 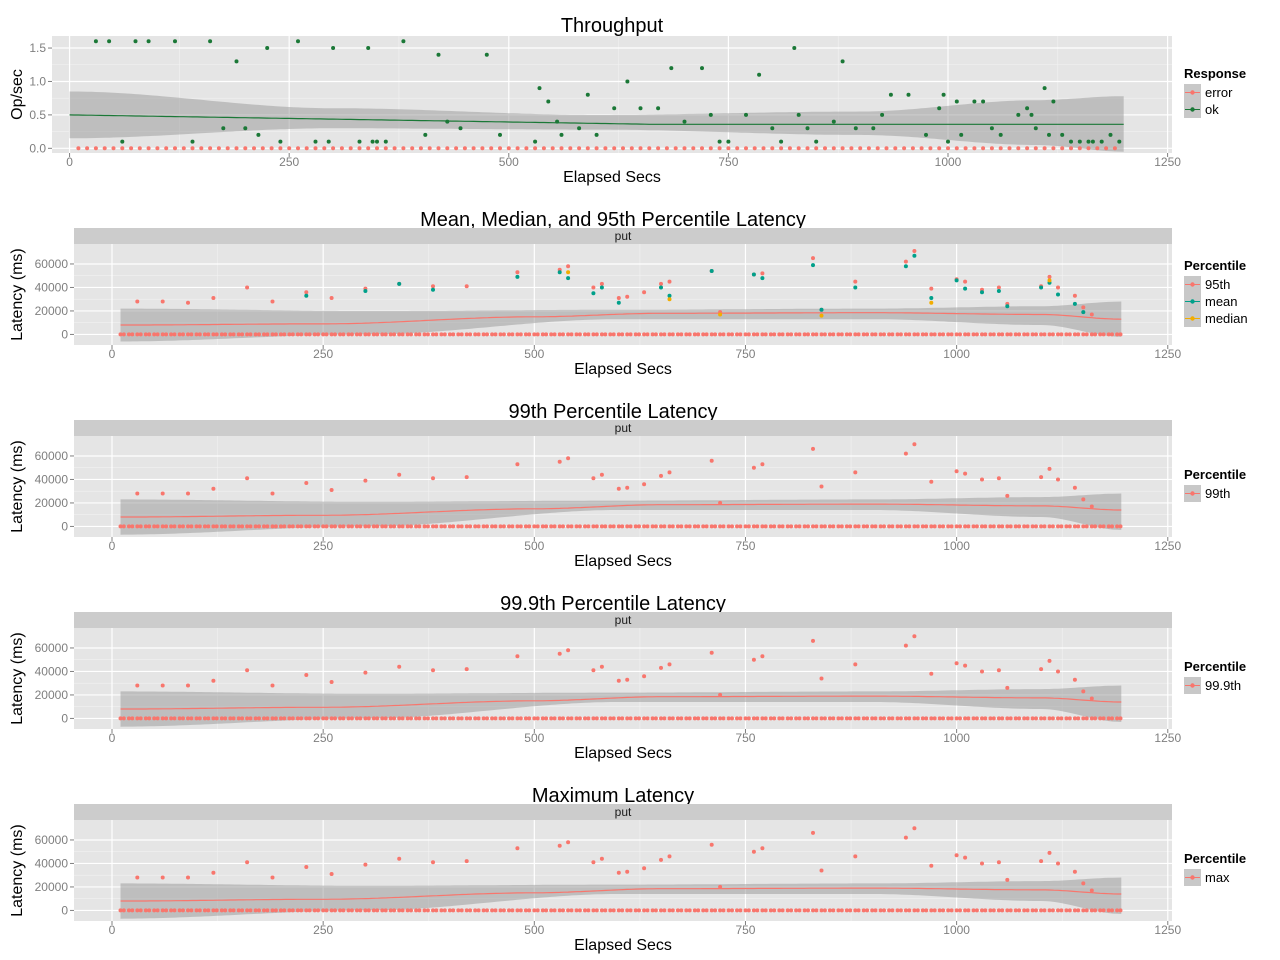 What do you see at coordinates (37, 81) in the screenshot?
I see `y-tick-label: 1.0` at bounding box center [37, 81].